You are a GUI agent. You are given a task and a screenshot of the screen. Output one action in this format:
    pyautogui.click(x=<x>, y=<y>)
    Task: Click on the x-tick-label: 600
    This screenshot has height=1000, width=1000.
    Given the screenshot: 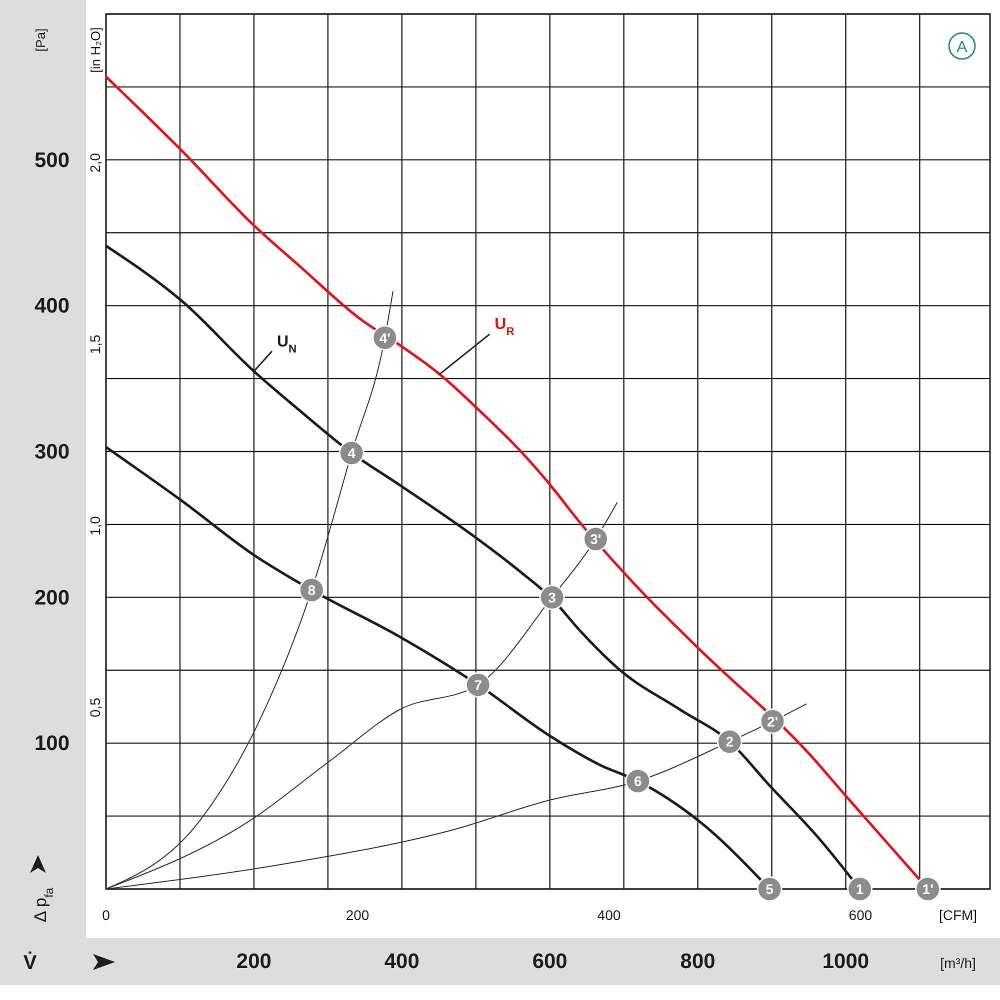 What is the action you would take?
    pyautogui.click(x=550, y=961)
    